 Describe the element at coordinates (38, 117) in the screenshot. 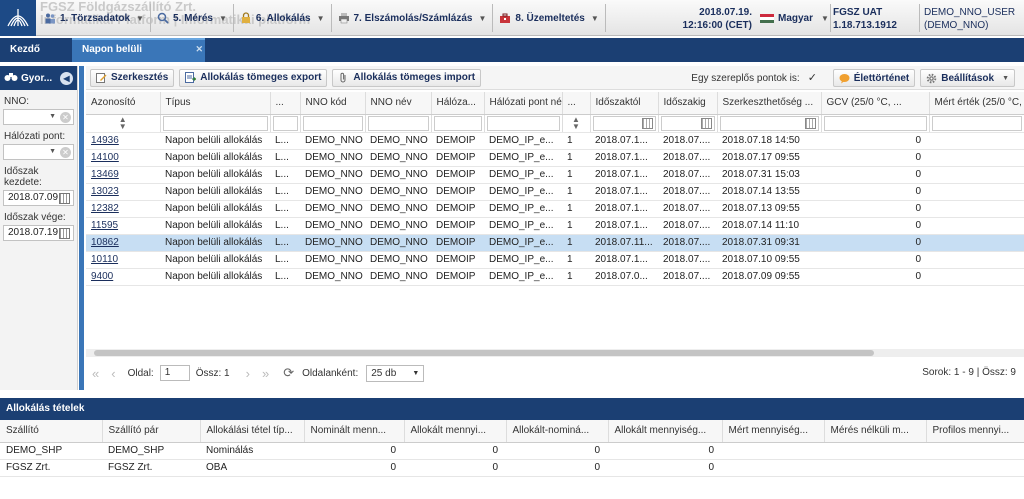

I see `nno-select: ▼ ✕` at that location.